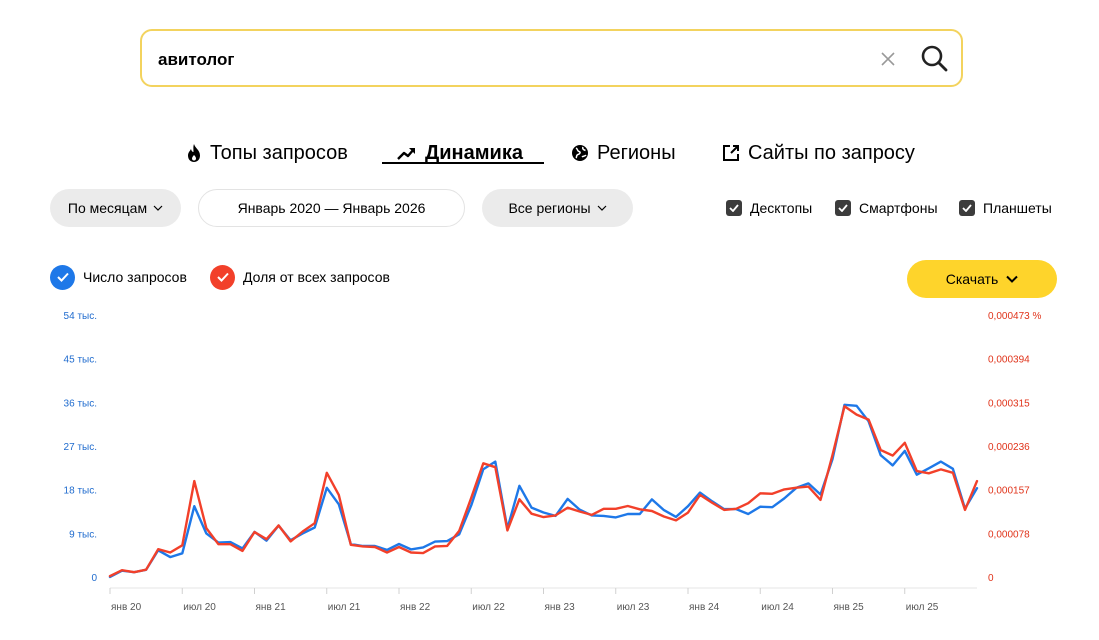 The width and height of the screenshot is (1099, 640). What do you see at coordinates (94, 578) in the screenshot?
I see `y-left-tick-label: 0` at bounding box center [94, 578].